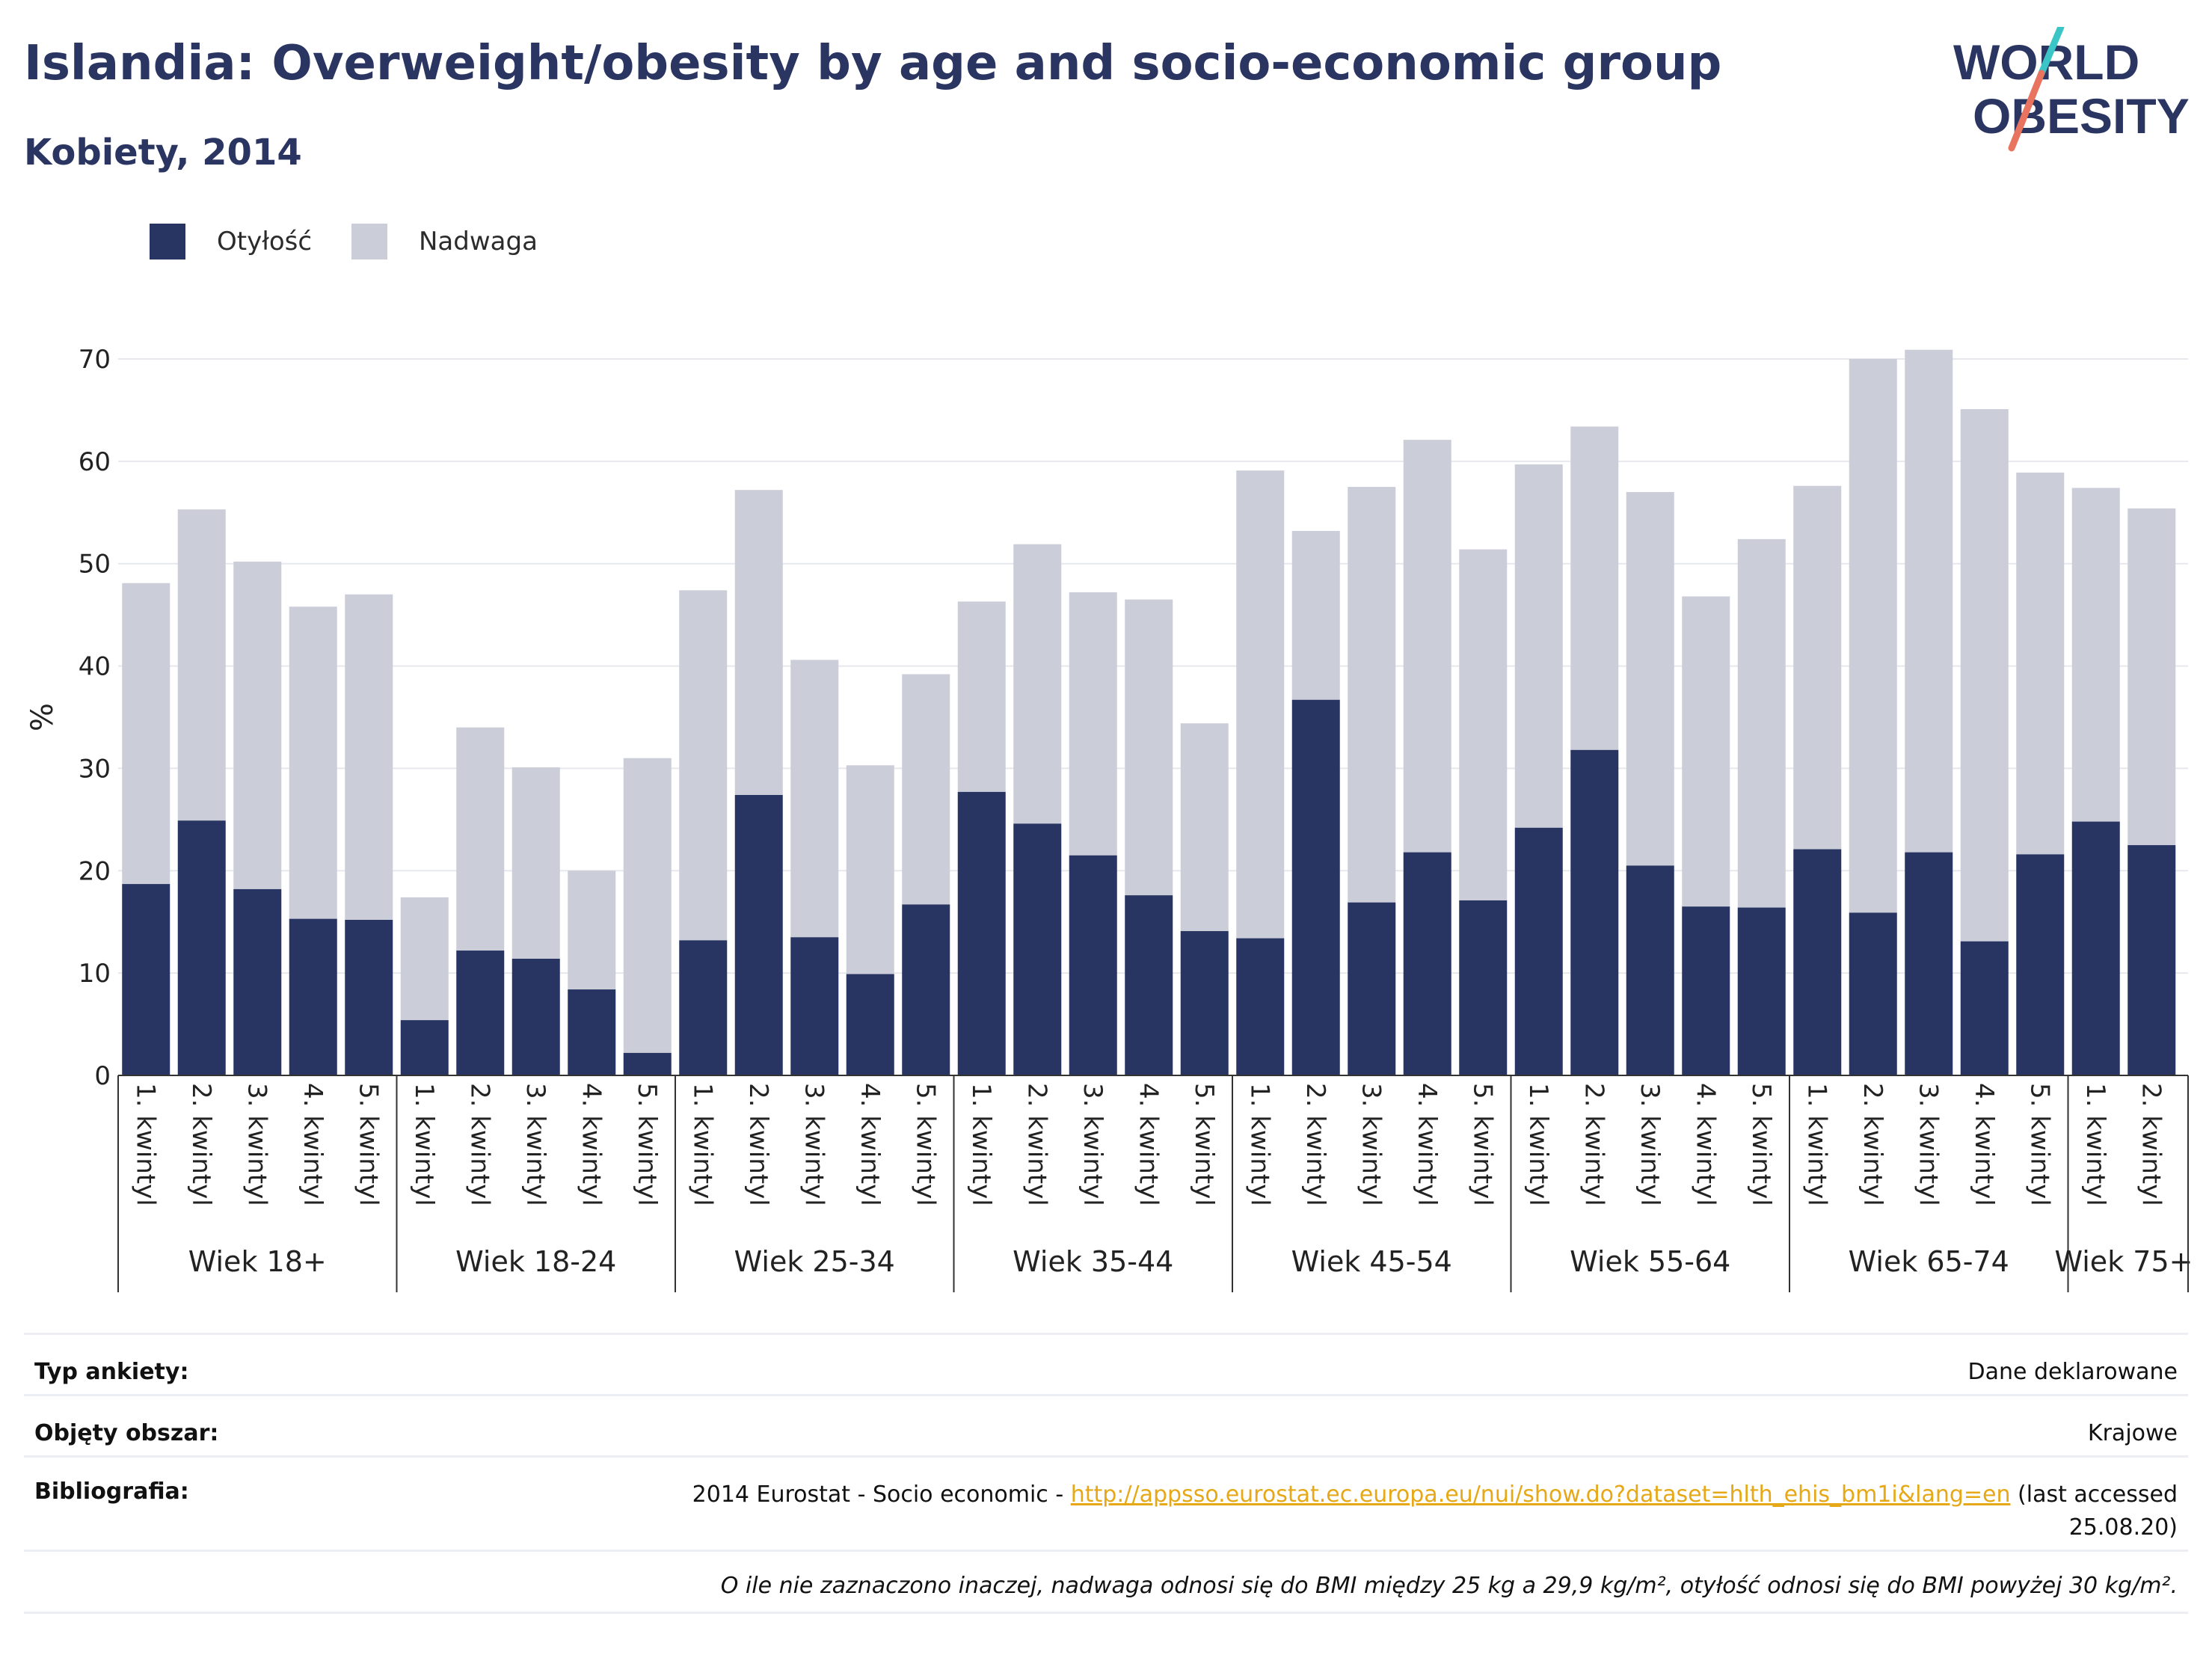  Describe the element at coordinates (535, 1261) in the screenshot. I see `group-label: Wiek 18-24` at that location.